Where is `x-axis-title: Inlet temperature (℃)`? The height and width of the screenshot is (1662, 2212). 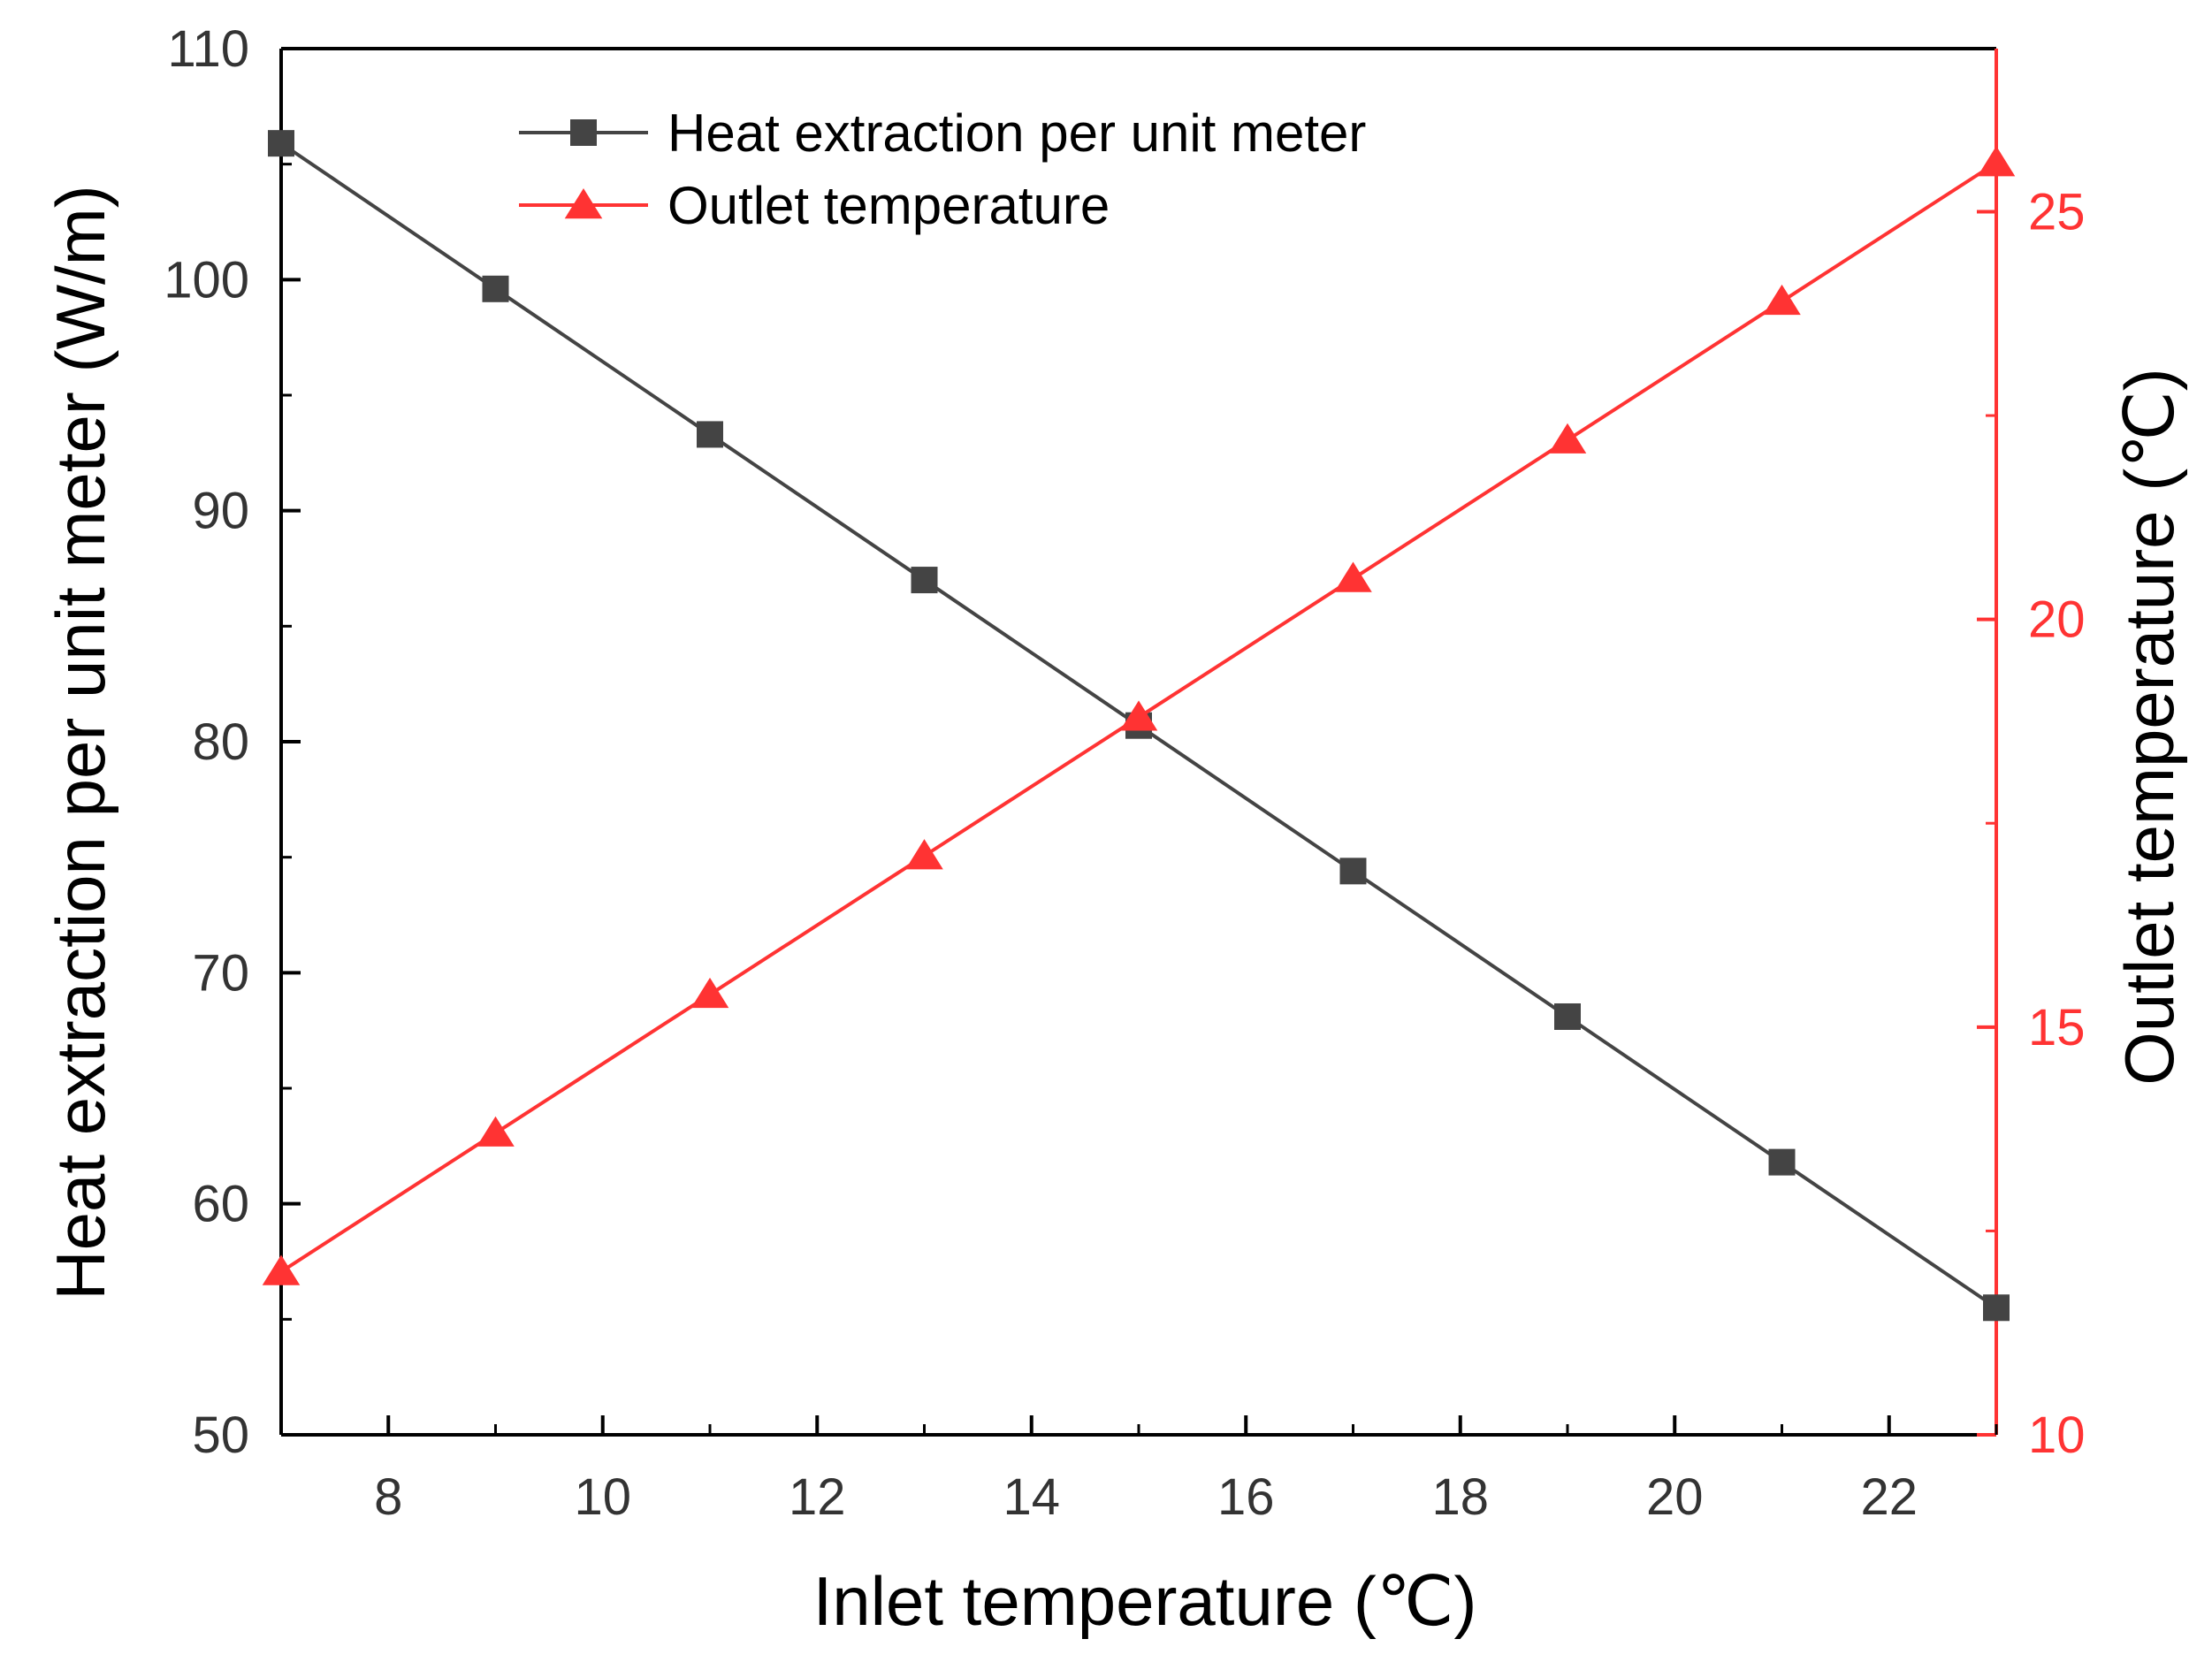
x-axis-title: Inlet temperature (℃) is located at coordinates (1145, 1601).